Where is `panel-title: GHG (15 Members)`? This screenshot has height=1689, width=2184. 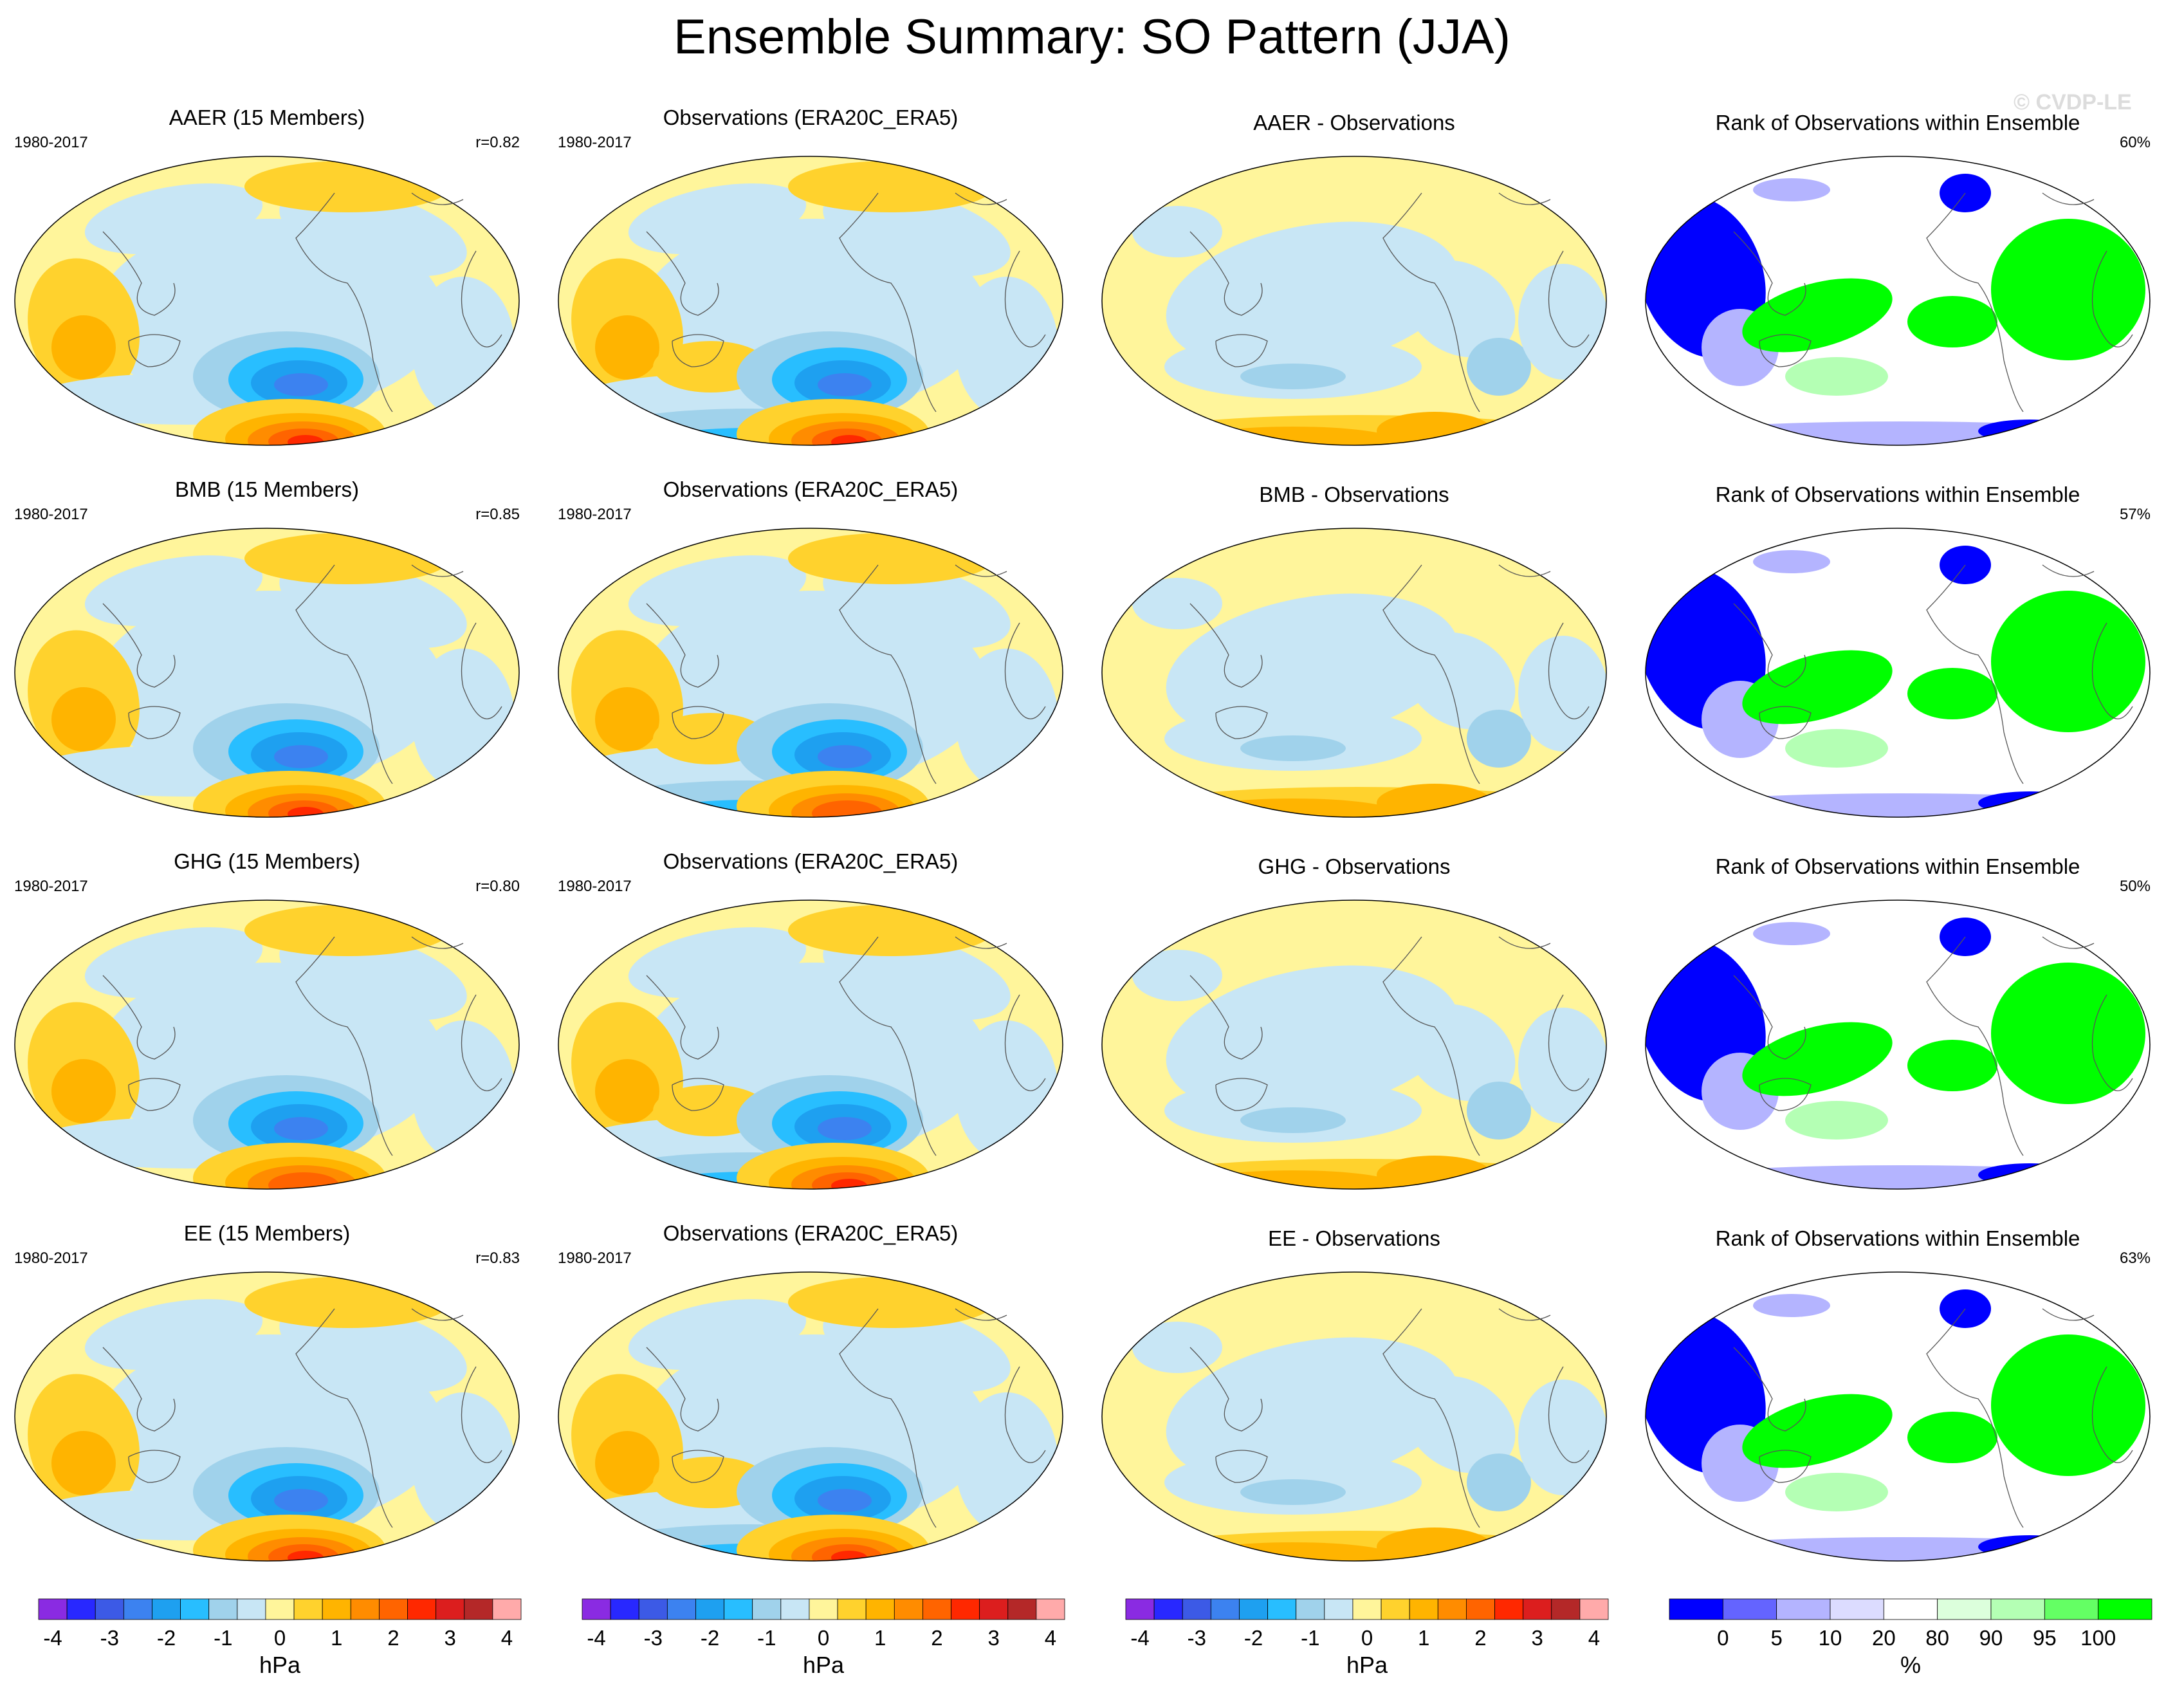
panel-title: GHG (15 Members) is located at coordinates (267, 861).